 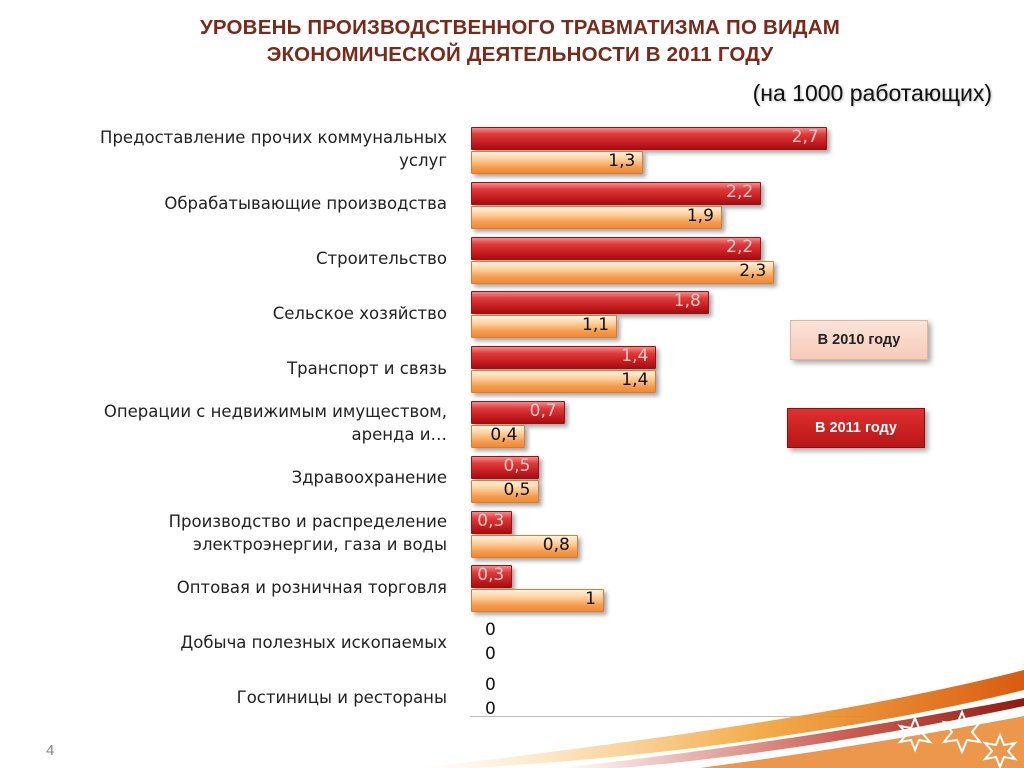 I want to click on star-icon, so click(x=957, y=738).